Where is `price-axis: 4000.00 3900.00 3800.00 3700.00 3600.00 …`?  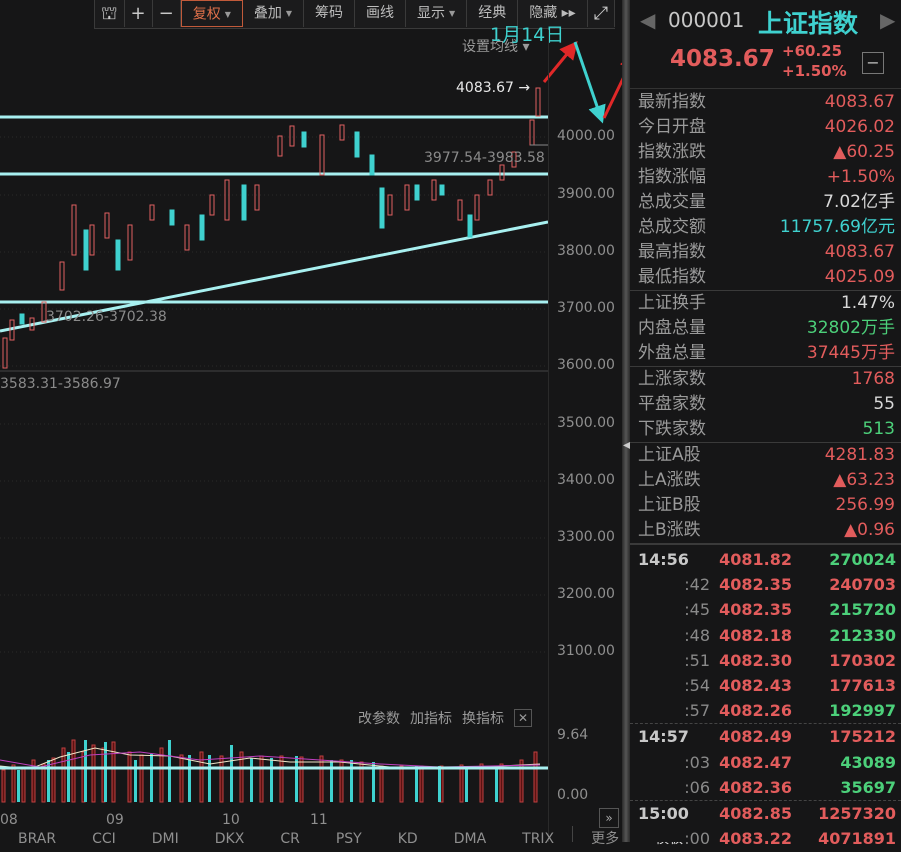 price-axis: 4000.00 3900.00 3800.00 3700.00 3600.00 … is located at coordinates (585, 436).